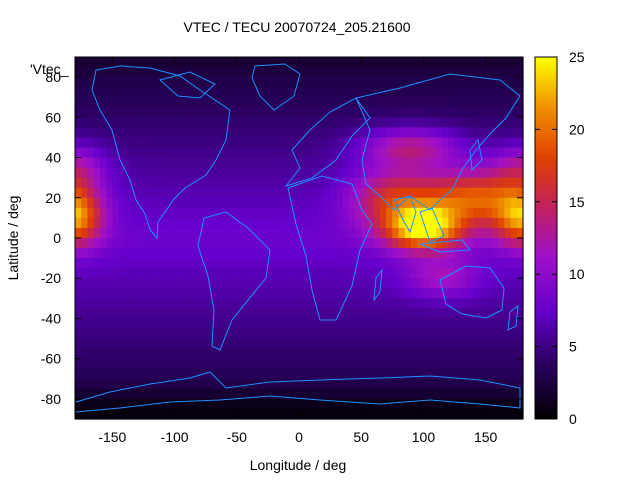 Image resolution: width=640 pixels, height=480 pixels. What do you see at coordinates (513, 317) in the screenshot?
I see `coastline-new-zealand` at bounding box center [513, 317].